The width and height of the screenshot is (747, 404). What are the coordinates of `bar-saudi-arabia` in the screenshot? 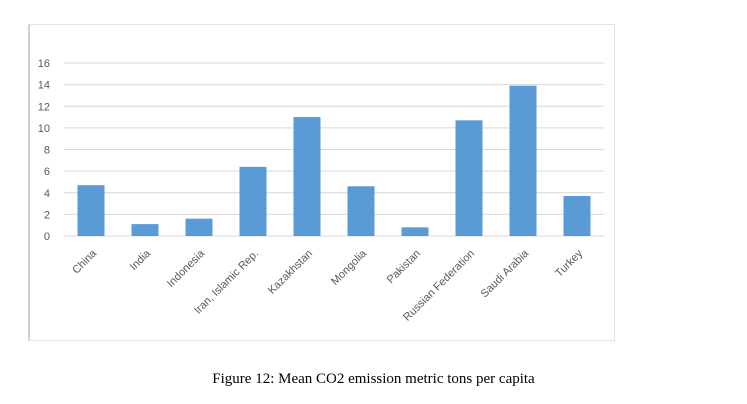 It's located at (523, 160).